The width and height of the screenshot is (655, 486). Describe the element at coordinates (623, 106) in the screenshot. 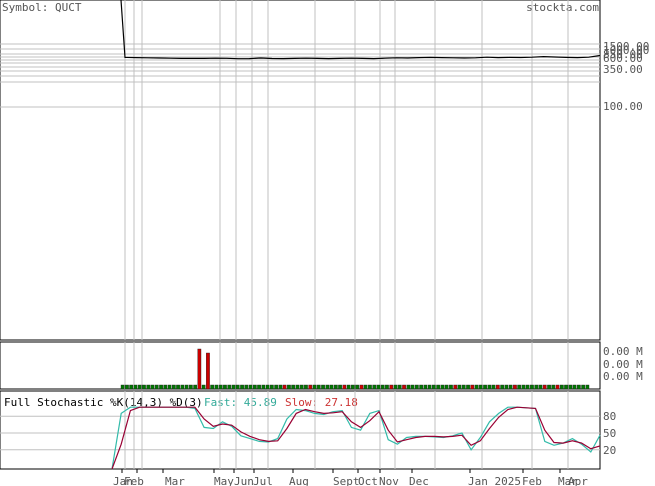

I see `price-ytick-label: 100.00` at that location.